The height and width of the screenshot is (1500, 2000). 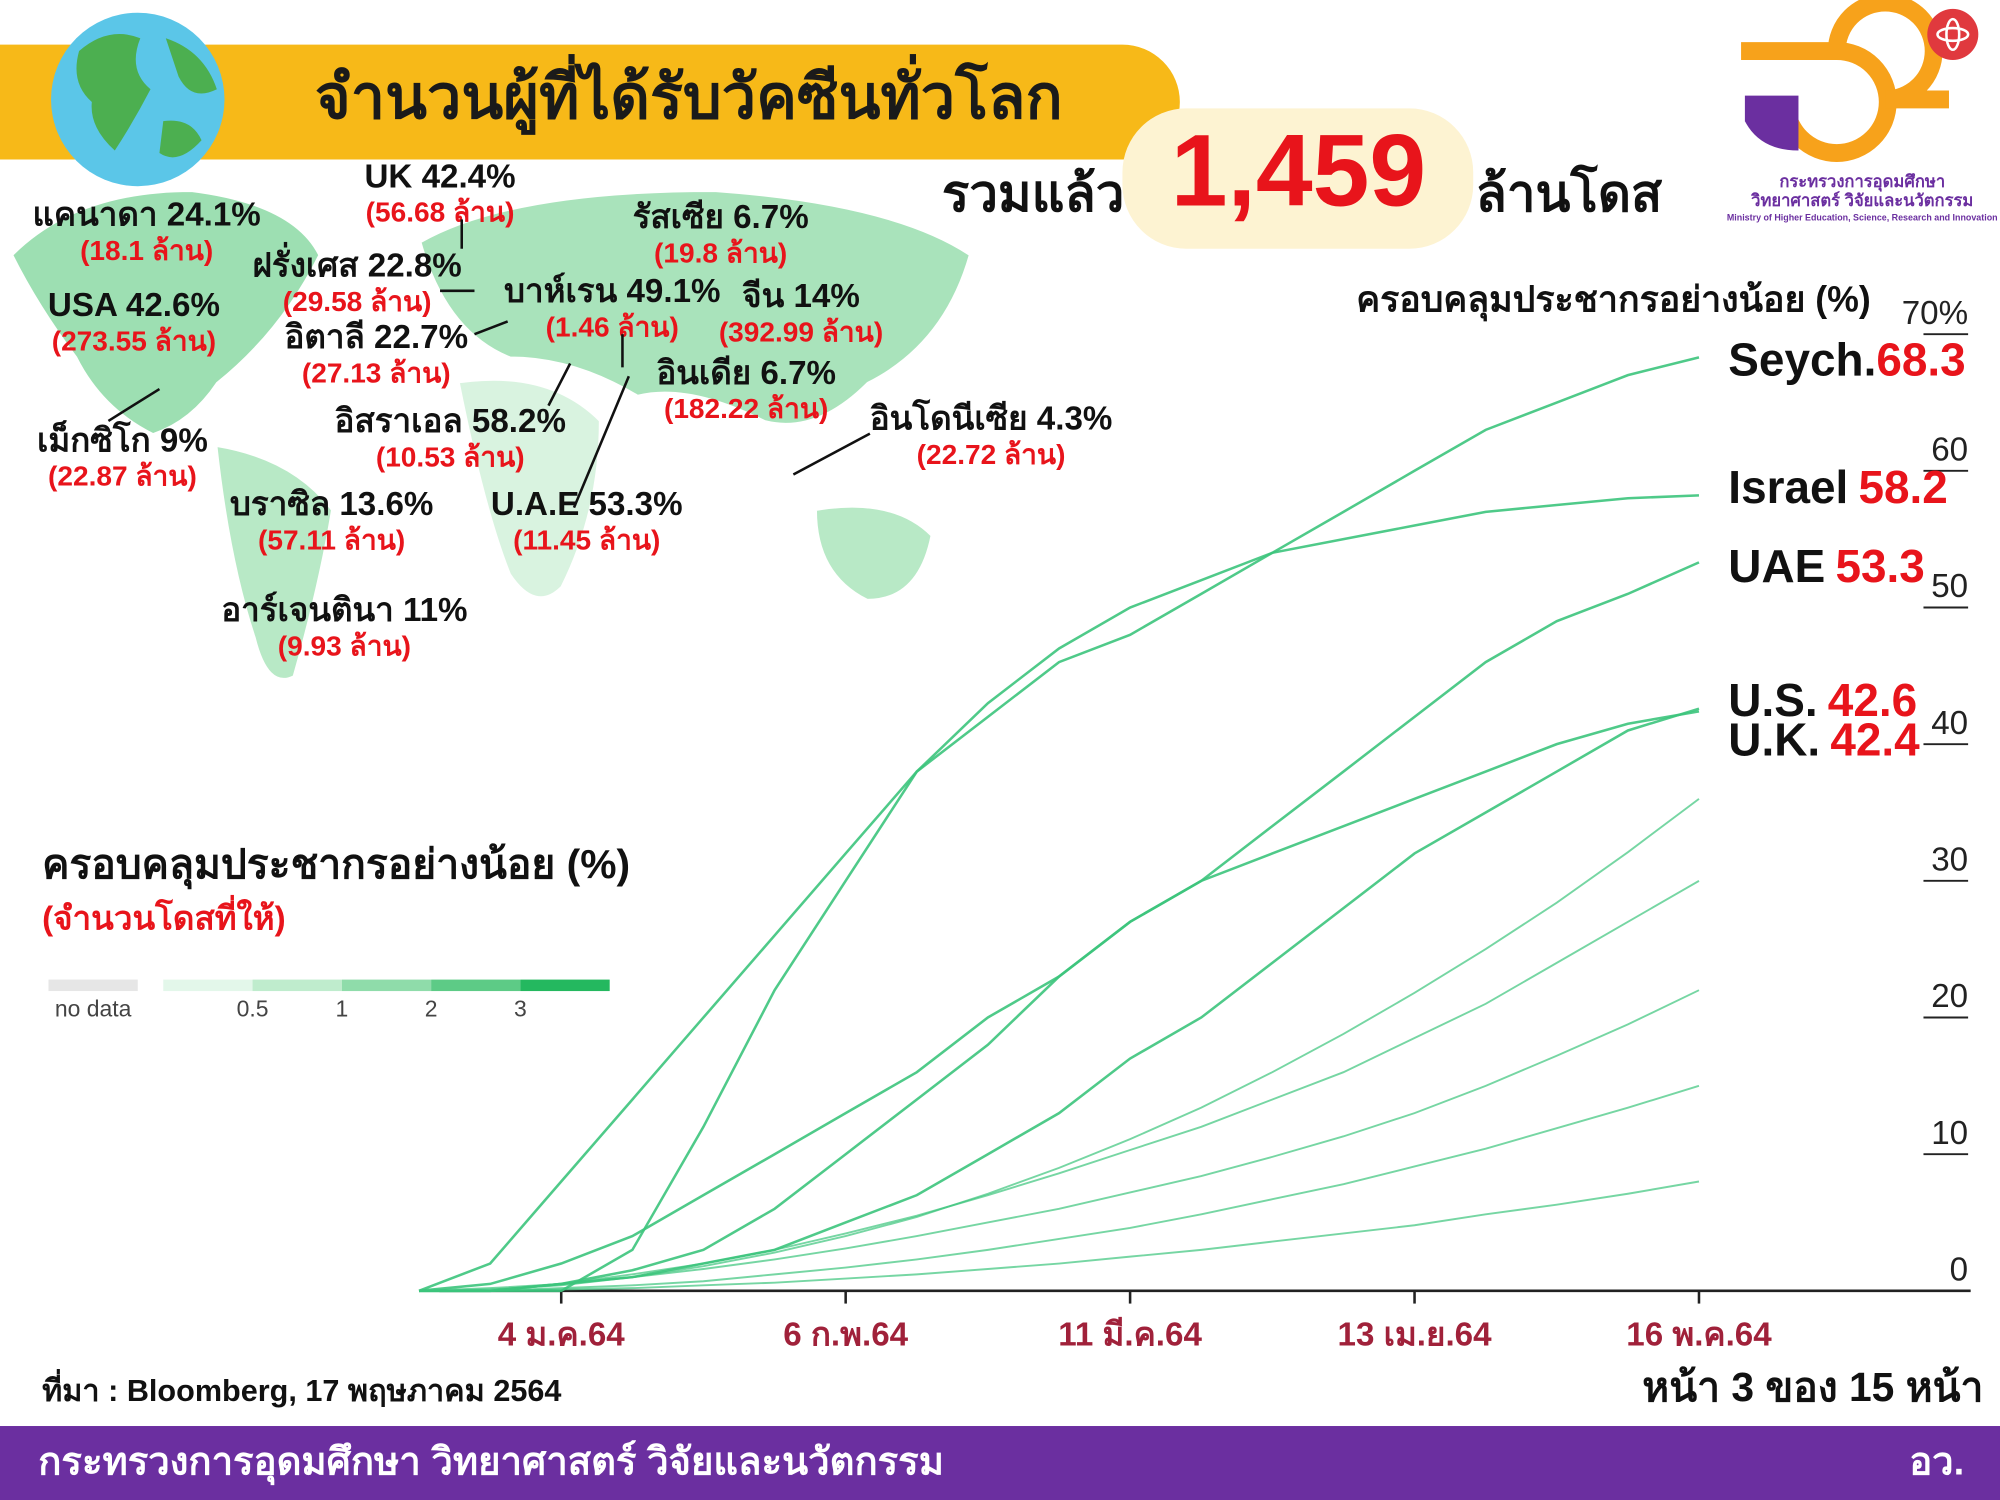 I want to click on y-tick-label: 40, so click(x=1949, y=723).